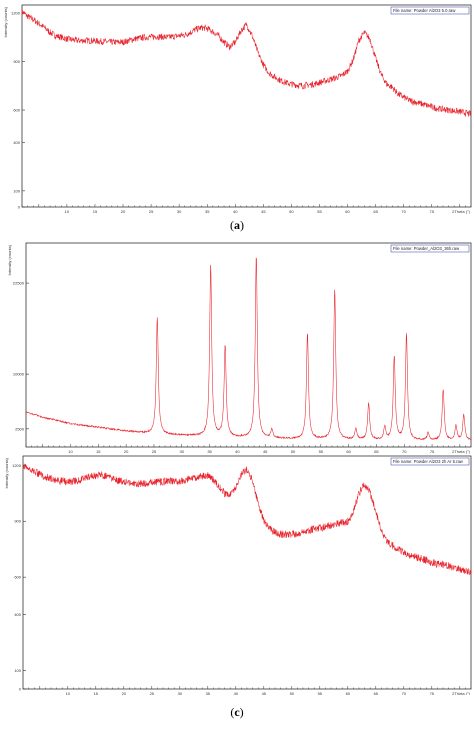  I want to click on legend: File name: Powder_Al2O3_36h.raw, so click(430, 248).